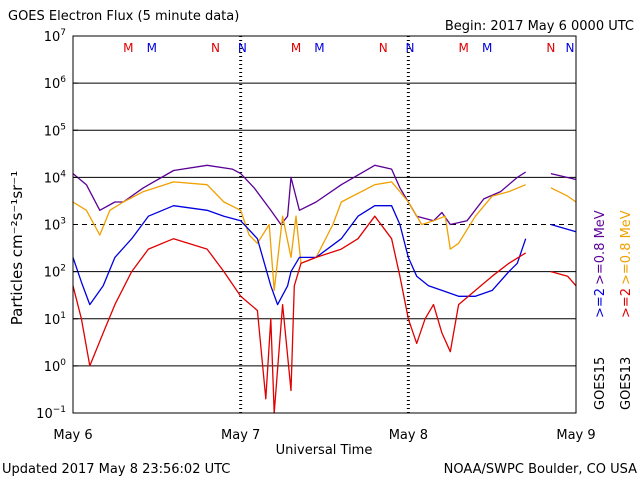 This screenshot has height=480, width=640. I want to click on x-tick-label: May 9, so click(575, 435).